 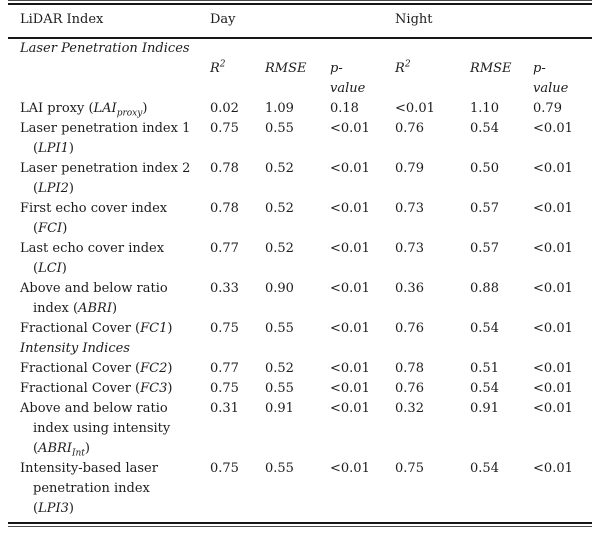 I want to click on row-label: LAI proxy (LAIproxy), so click(x=109, y=109).